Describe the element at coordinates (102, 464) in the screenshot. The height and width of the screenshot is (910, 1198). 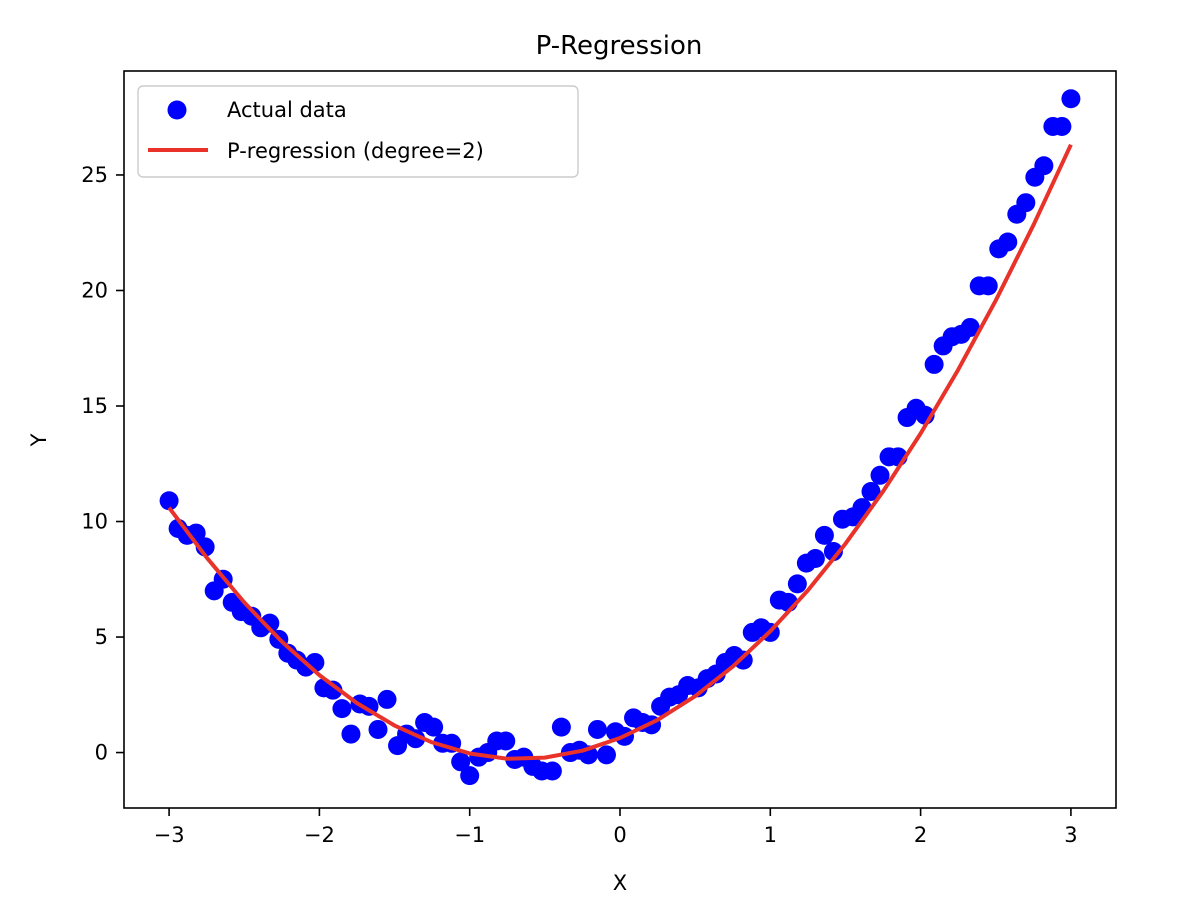
I see `y-axis: 0 5 10 15 20 25` at that location.